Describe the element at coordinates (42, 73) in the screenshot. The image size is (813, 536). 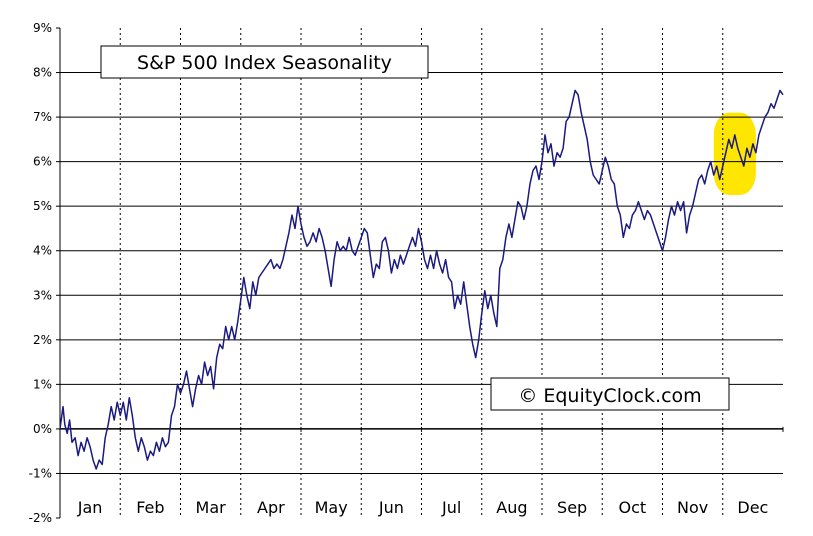
I see `y-tick-label: 8%` at that location.